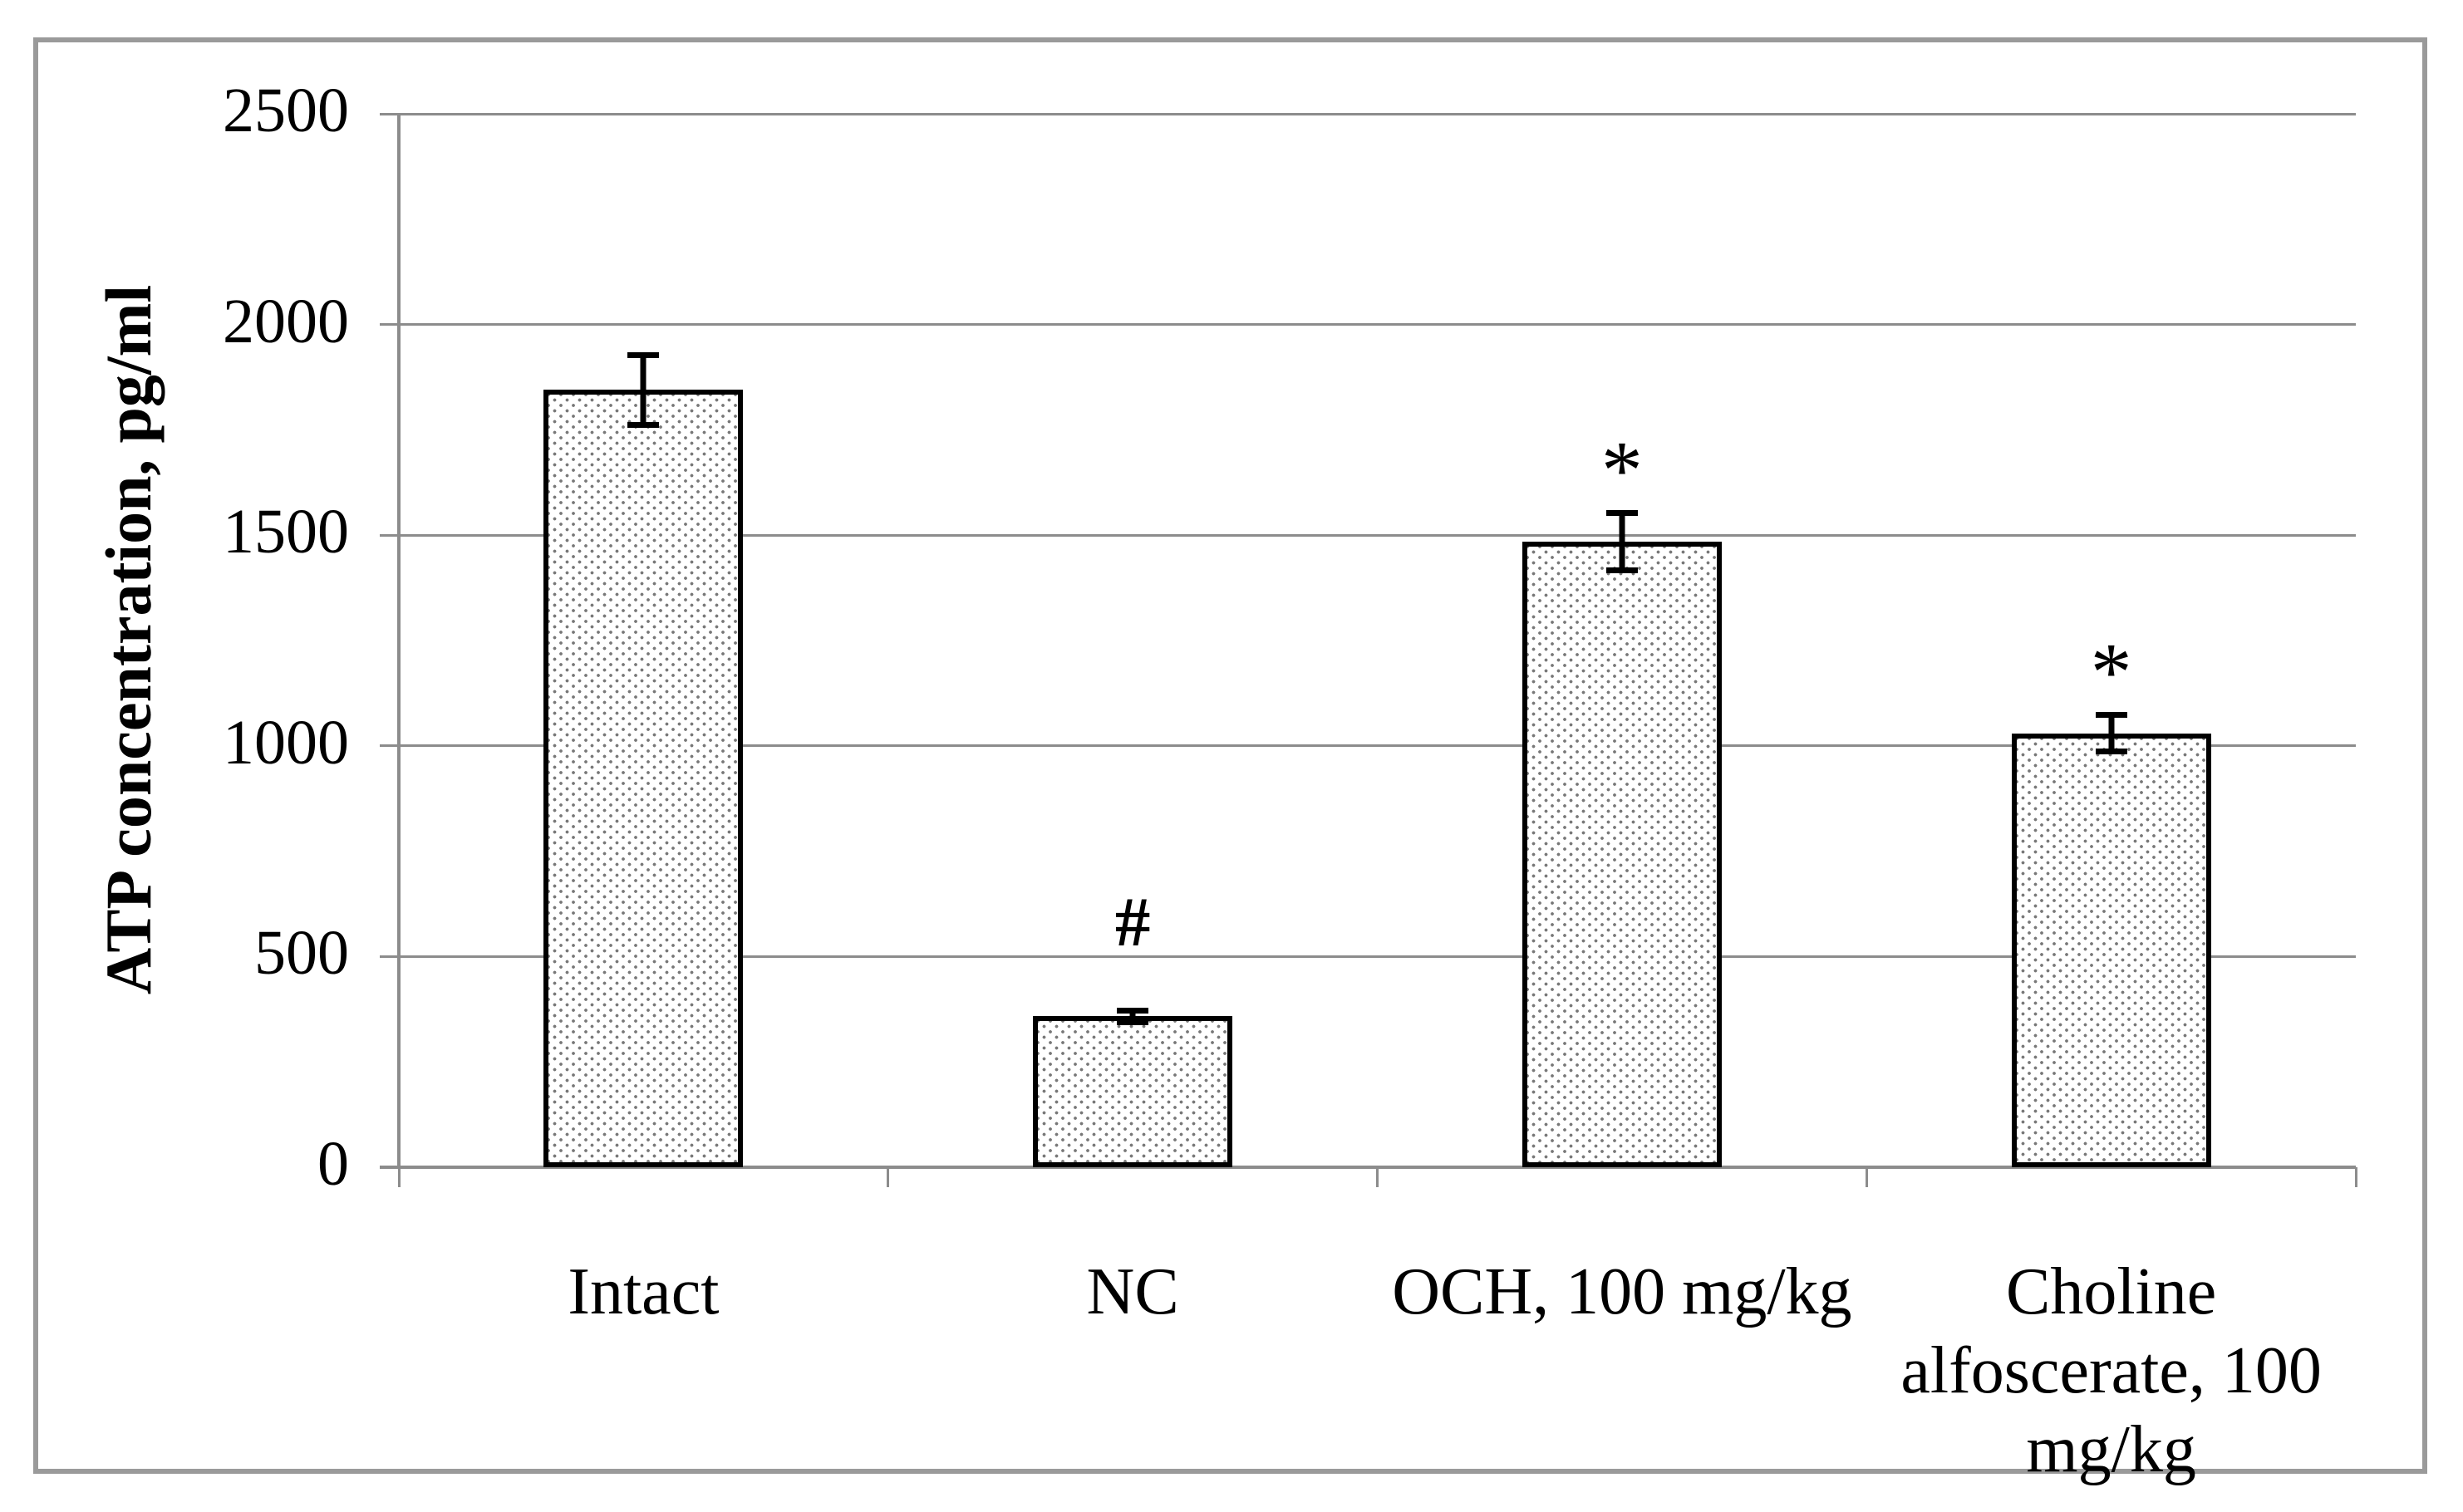 The height and width of the screenshot is (1512, 2463). Describe the element at coordinates (286, 321) in the screenshot. I see `y-tick-label: 2000` at that location.